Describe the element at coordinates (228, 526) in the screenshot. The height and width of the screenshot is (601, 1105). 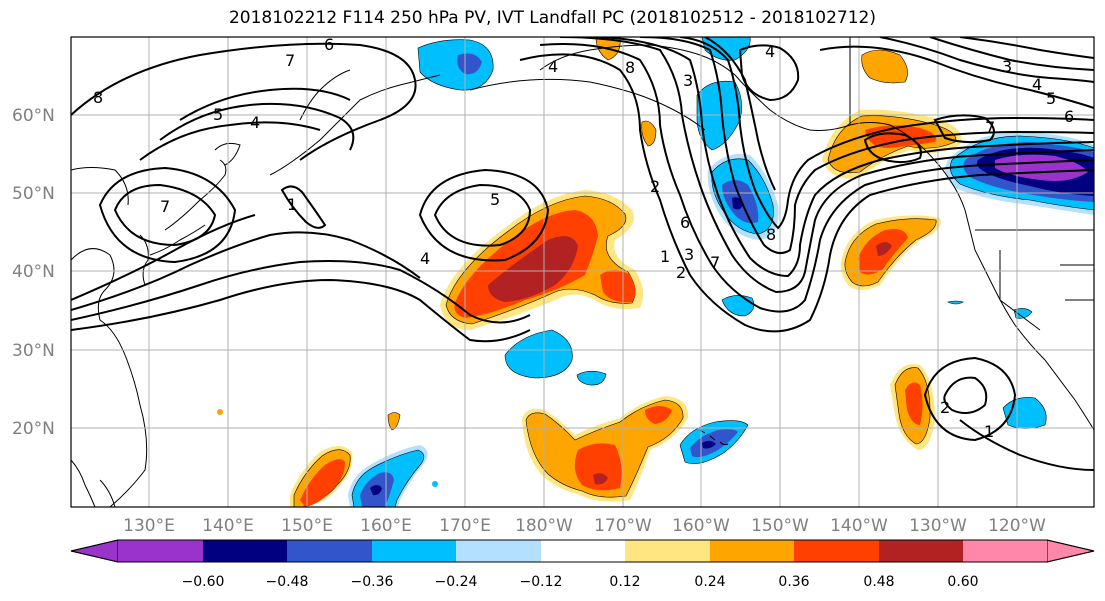
I see `lon-label: 140°E` at that location.